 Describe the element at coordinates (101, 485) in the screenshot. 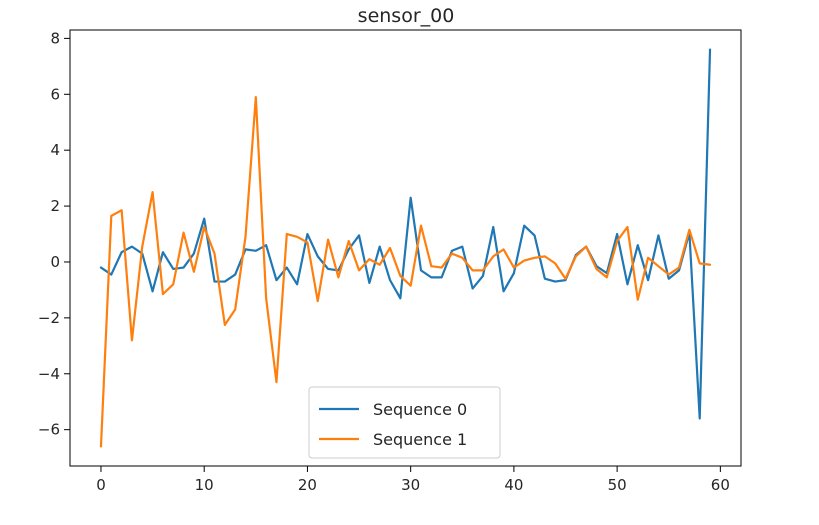

I see `x-tick-label: 0` at that location.